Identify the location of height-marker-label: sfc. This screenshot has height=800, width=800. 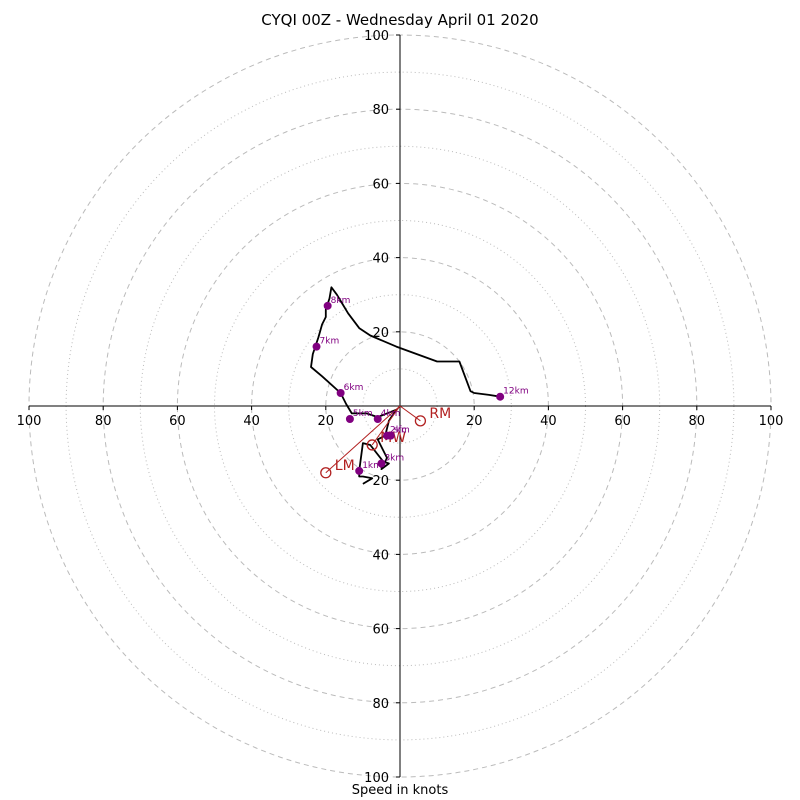
(400, 431).